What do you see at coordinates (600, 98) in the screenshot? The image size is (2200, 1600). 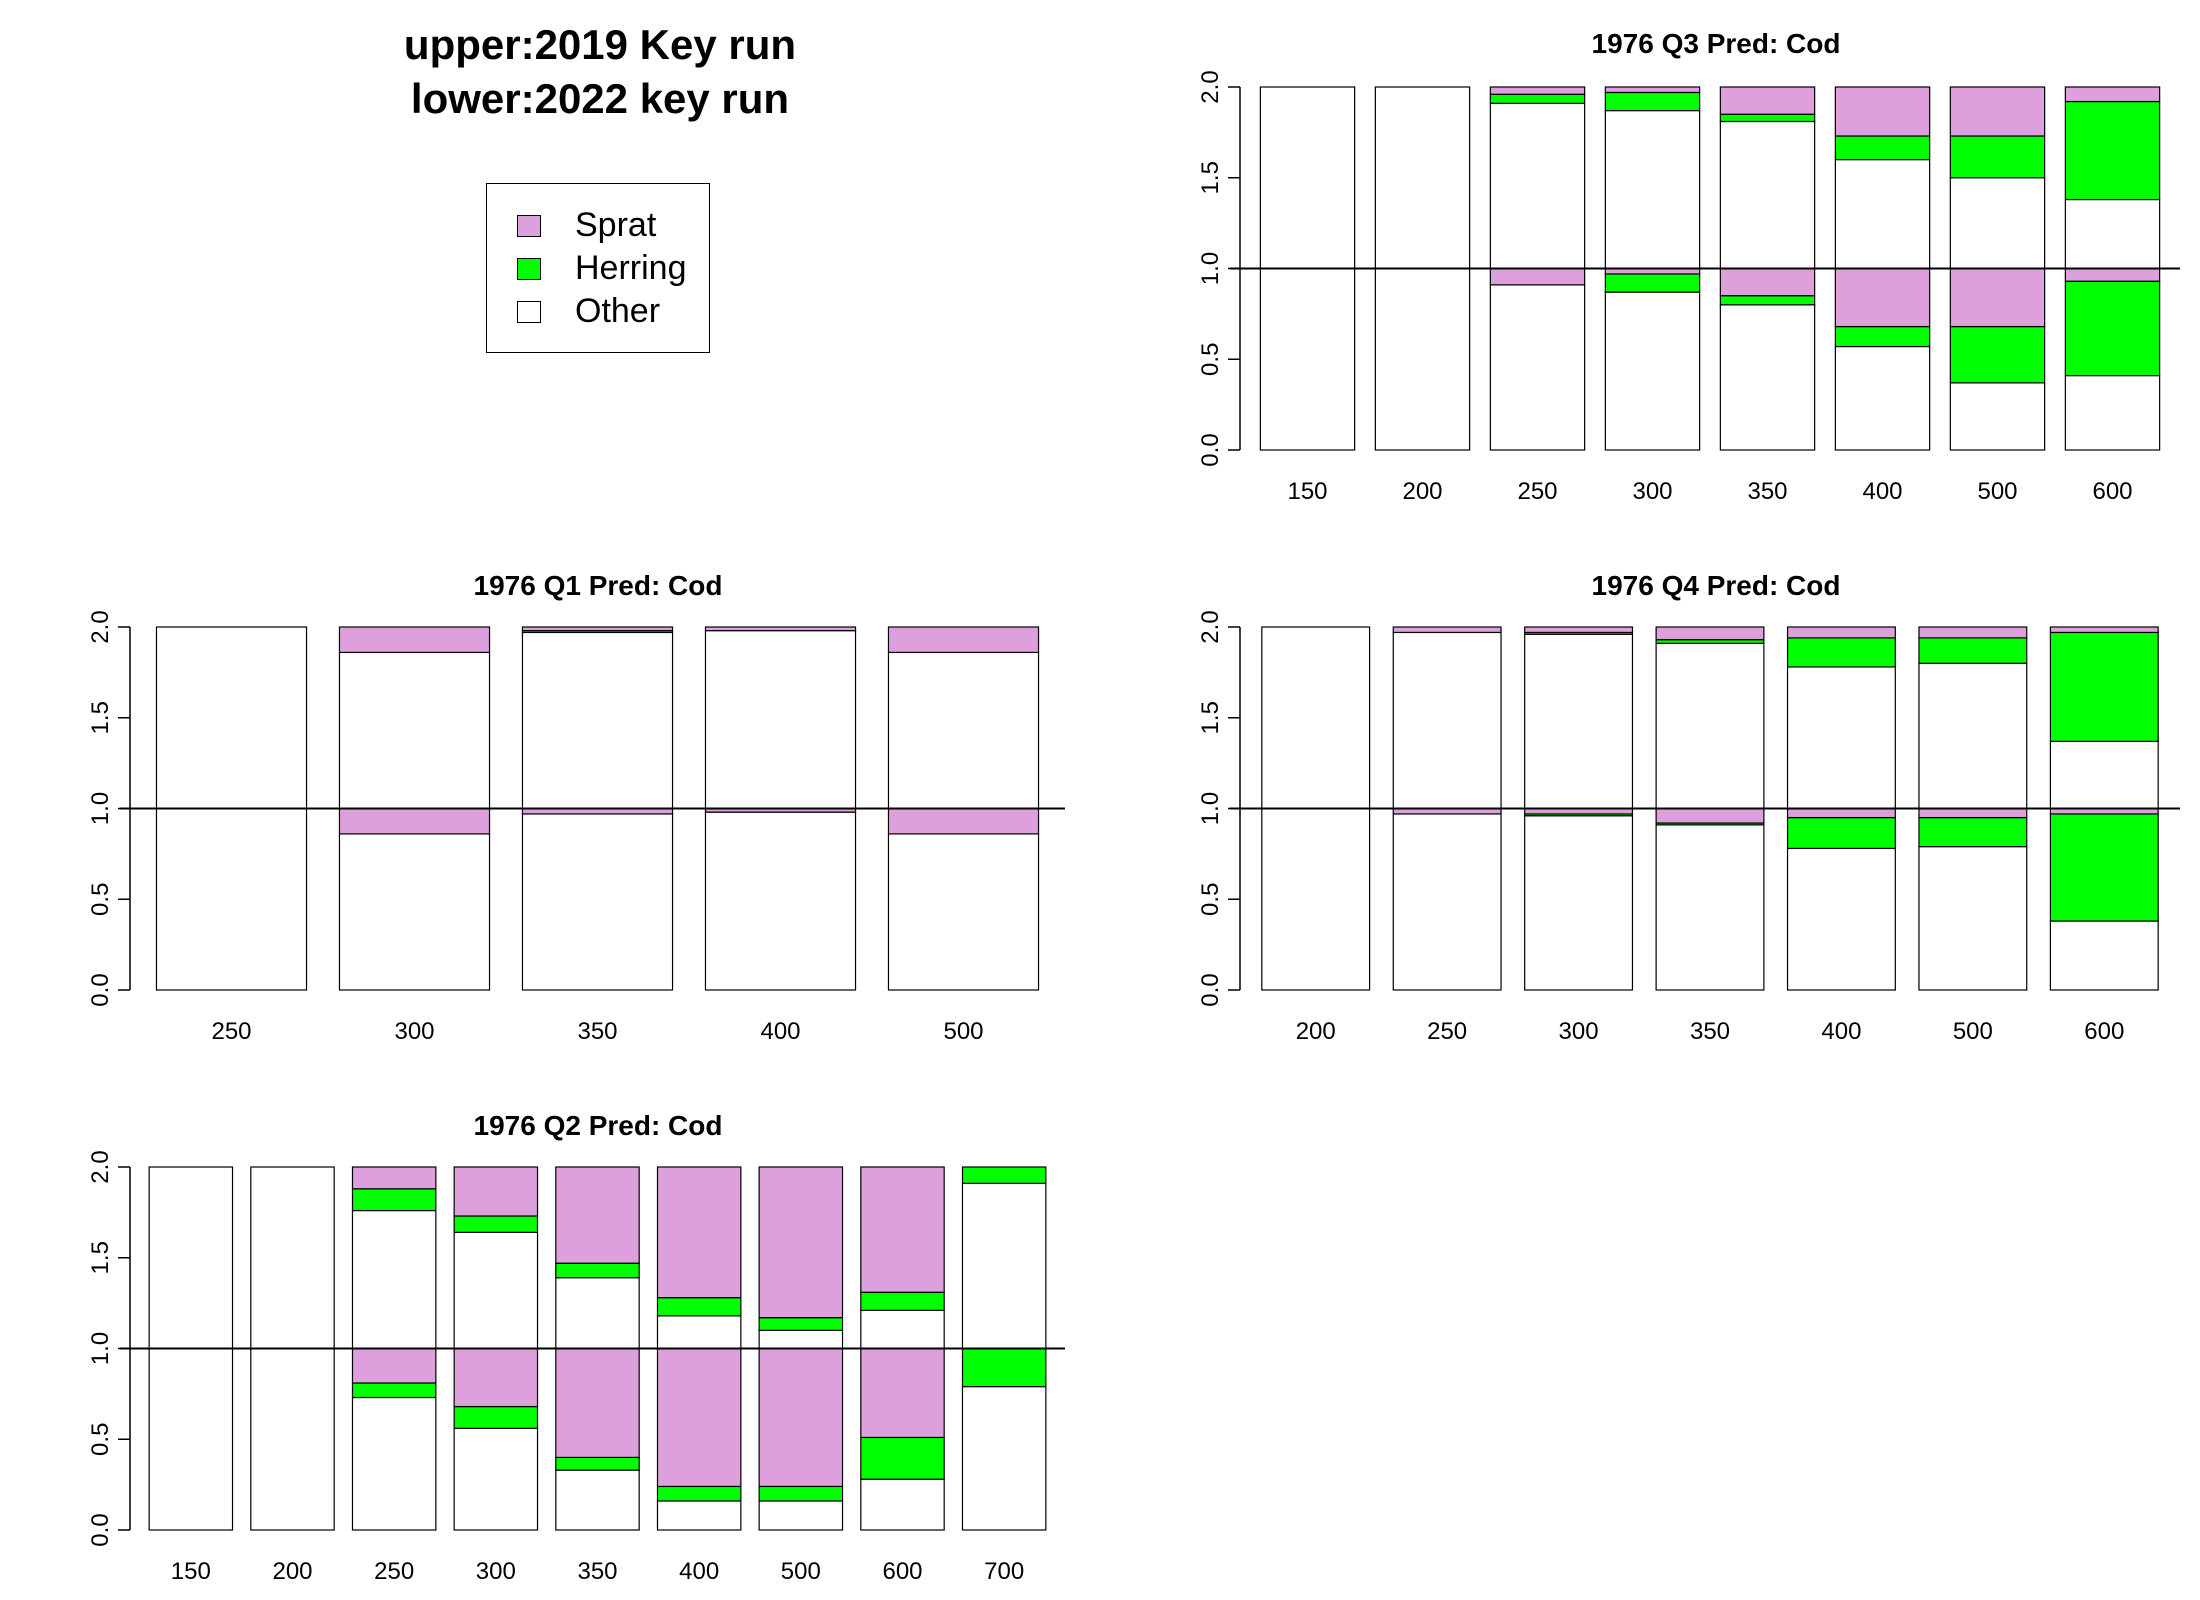 I see `header-line-2: lower:2022 key run` at bounding box center [600, 98].